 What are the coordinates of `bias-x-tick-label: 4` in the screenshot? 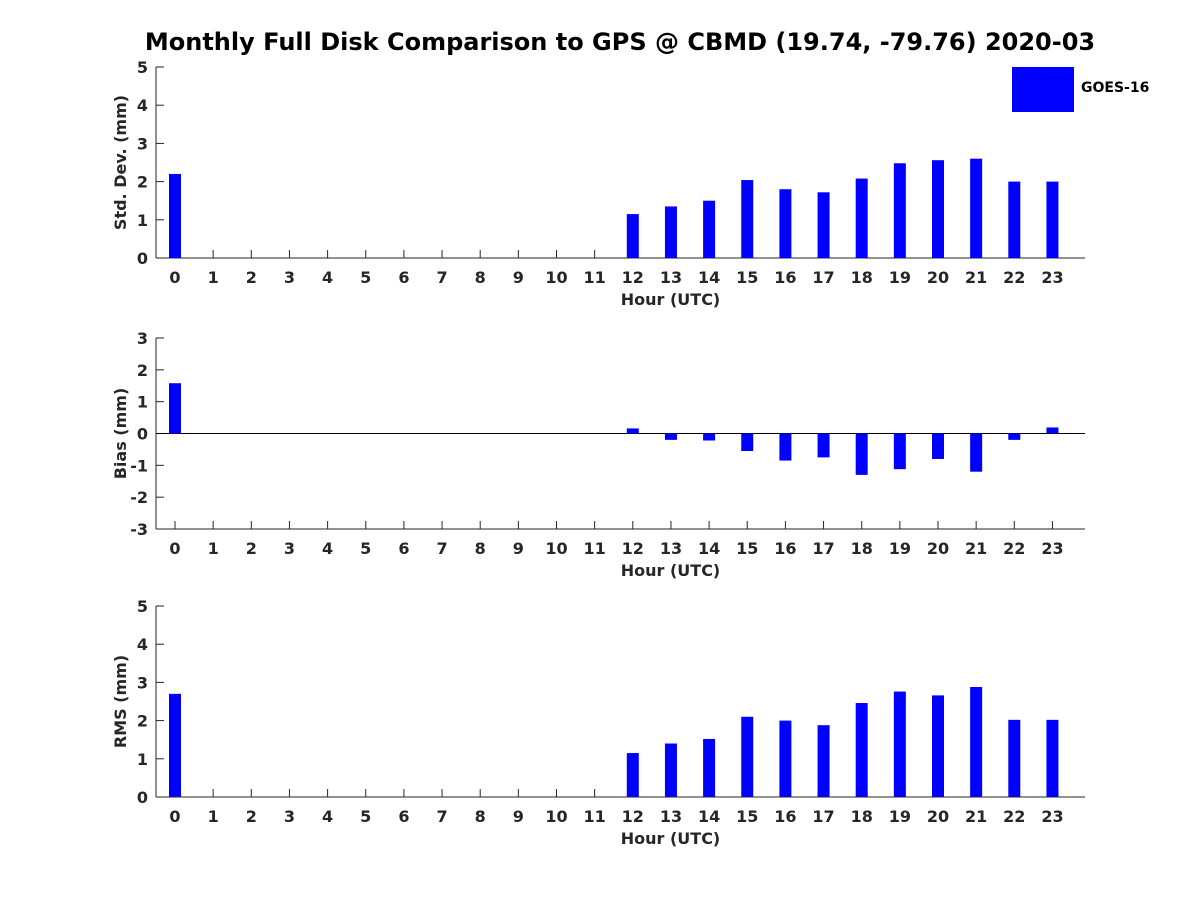 It's located at (327, 548).